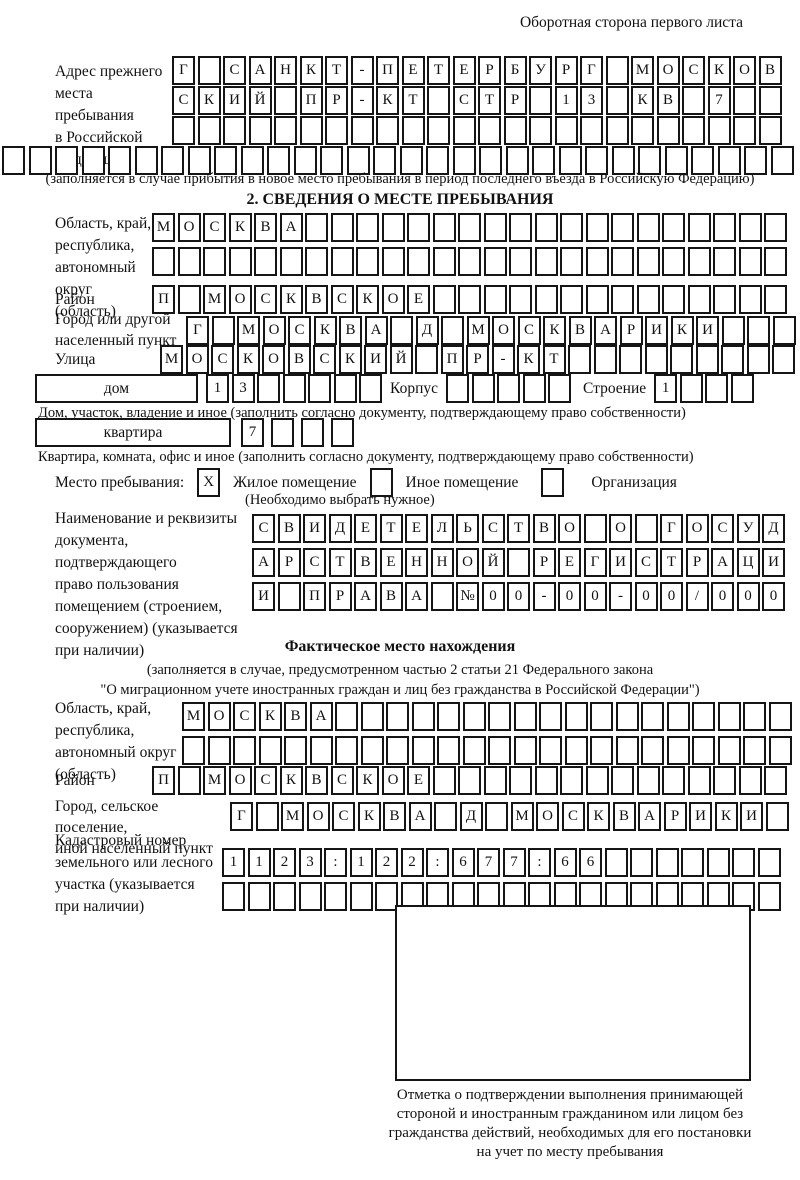 The height and width of the screenshot is (1180, 800). What do you see at coordinates (95, 245) in the screenshot?
I see `label-line: республика,` at bounding box center [95, 245].